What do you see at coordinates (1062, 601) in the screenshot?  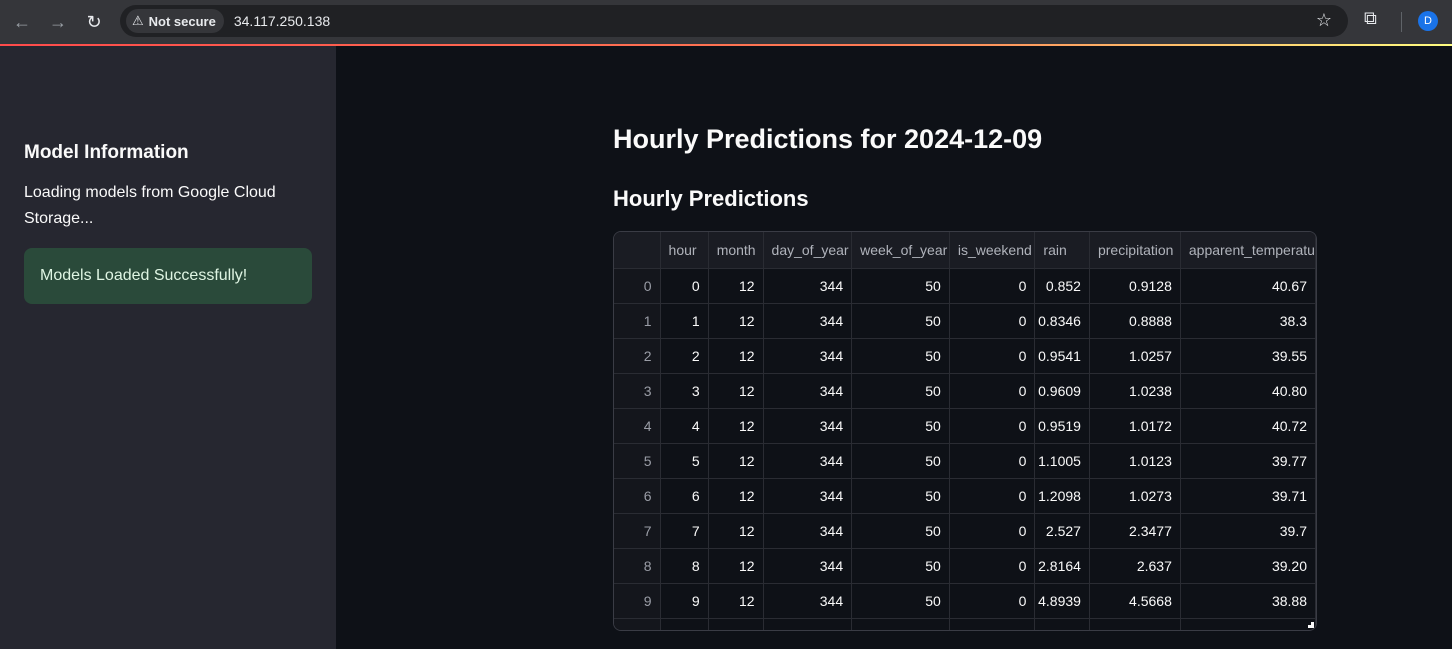 I see `table-cell: 4.8939` at bounding box center [1062, 601].